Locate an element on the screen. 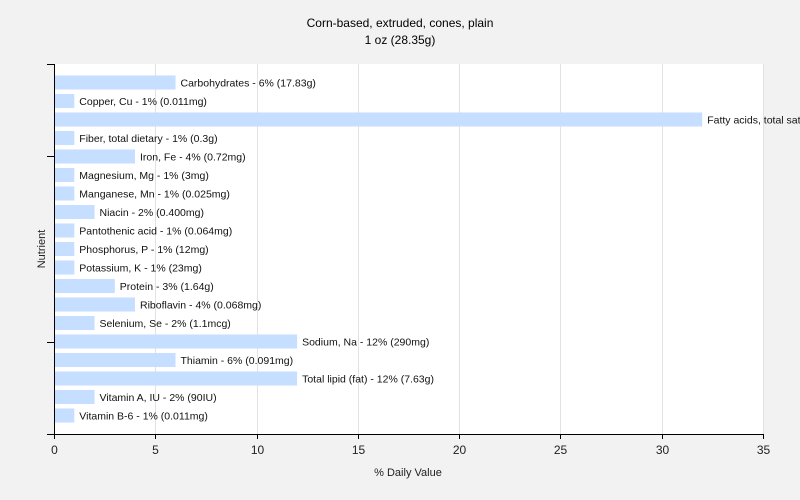  bar-label: Carbohydrates - 6% (17.83g) is located at coordinates (248, 84).